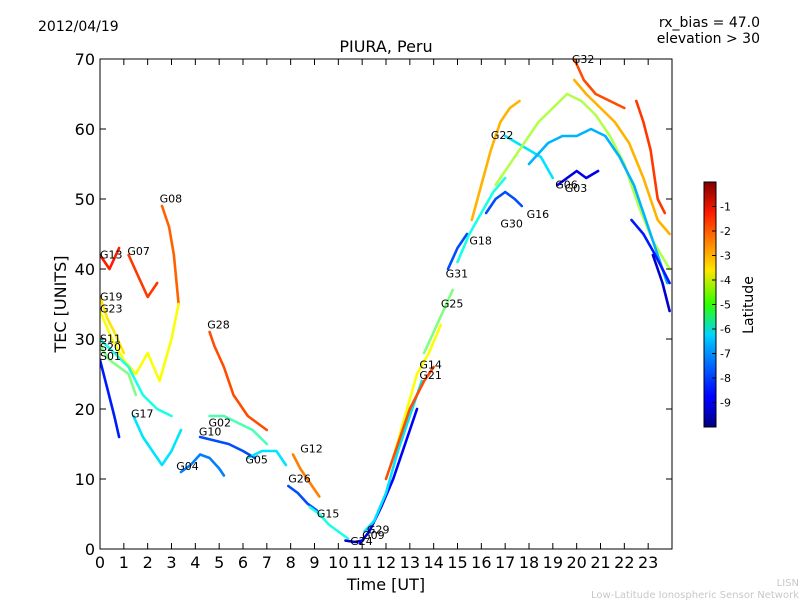  Describe the element at coordinates (218, 325) in the screenshot. I see `satellite-label-g28: G28` at that location.